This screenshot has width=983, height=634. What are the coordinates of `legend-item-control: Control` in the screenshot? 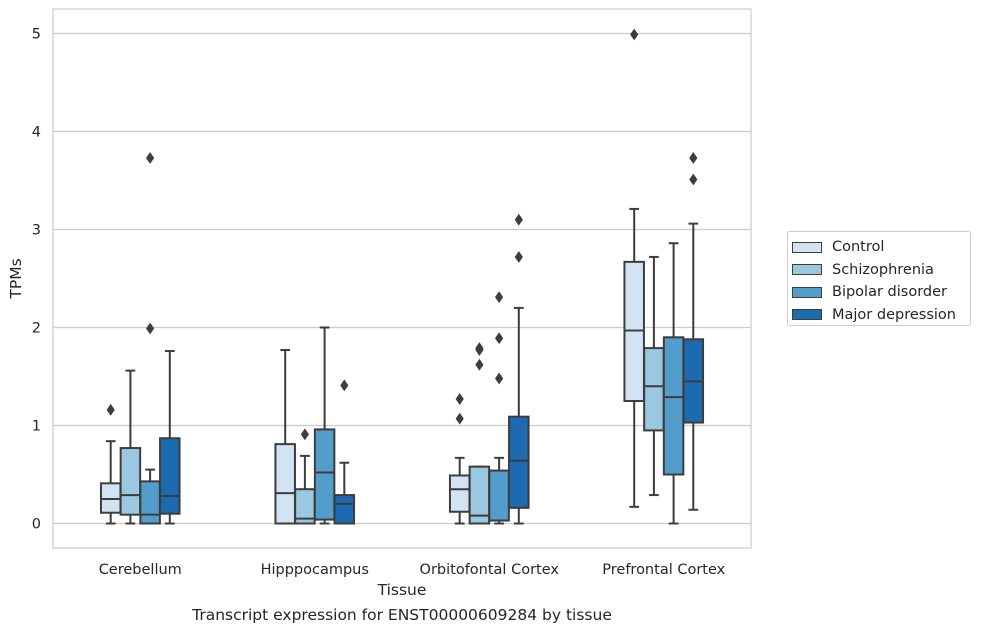 It's located at (881, 247).